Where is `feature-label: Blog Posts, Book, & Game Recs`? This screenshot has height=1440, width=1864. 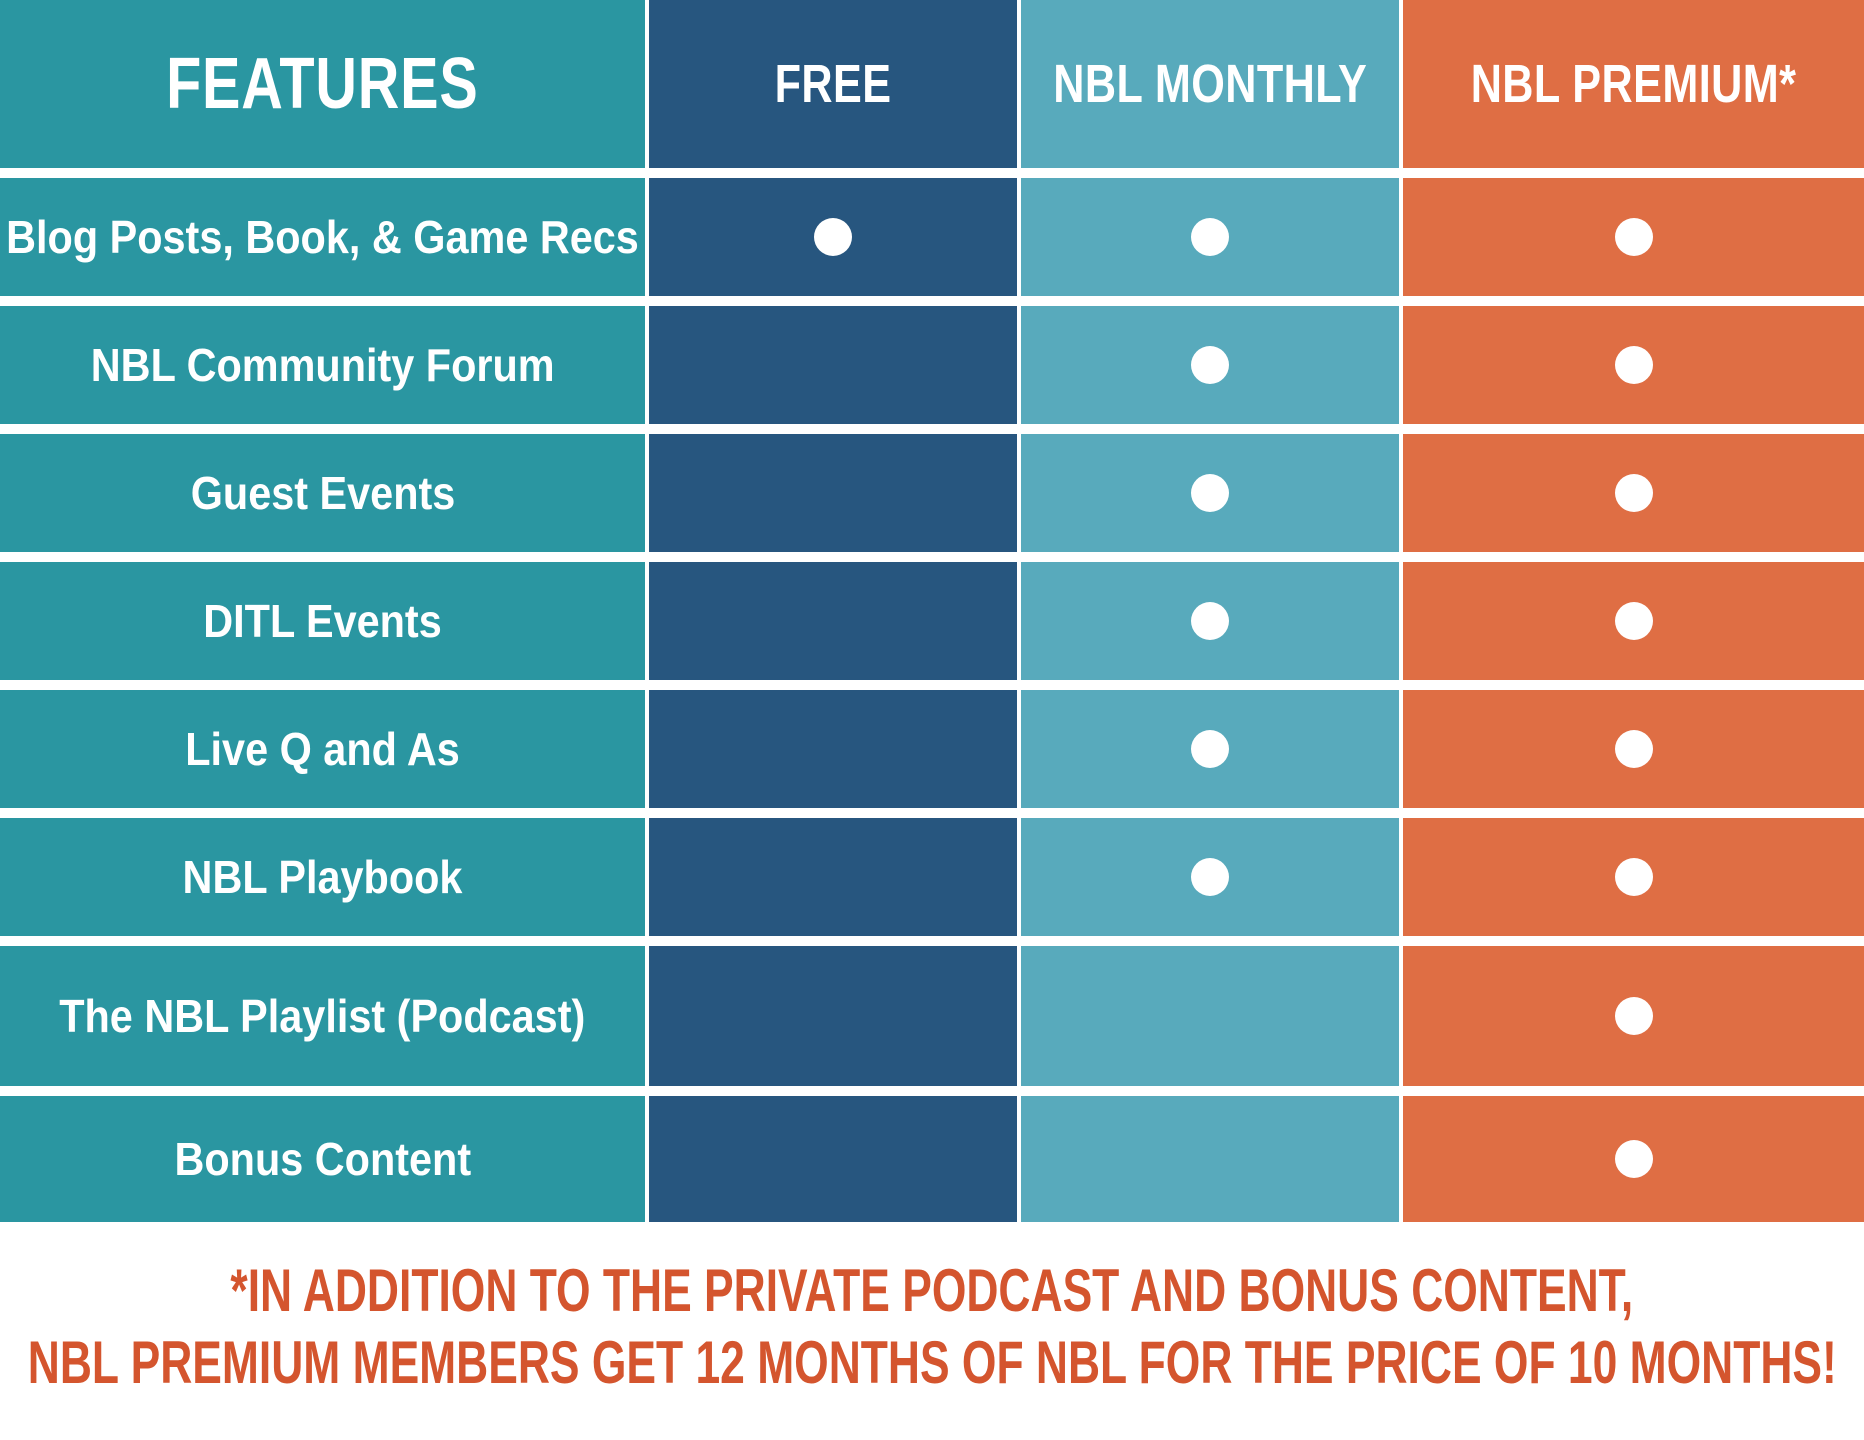
feature-label: Blog Posts, Book, & Game Recs is located at coordinates (322, 237).